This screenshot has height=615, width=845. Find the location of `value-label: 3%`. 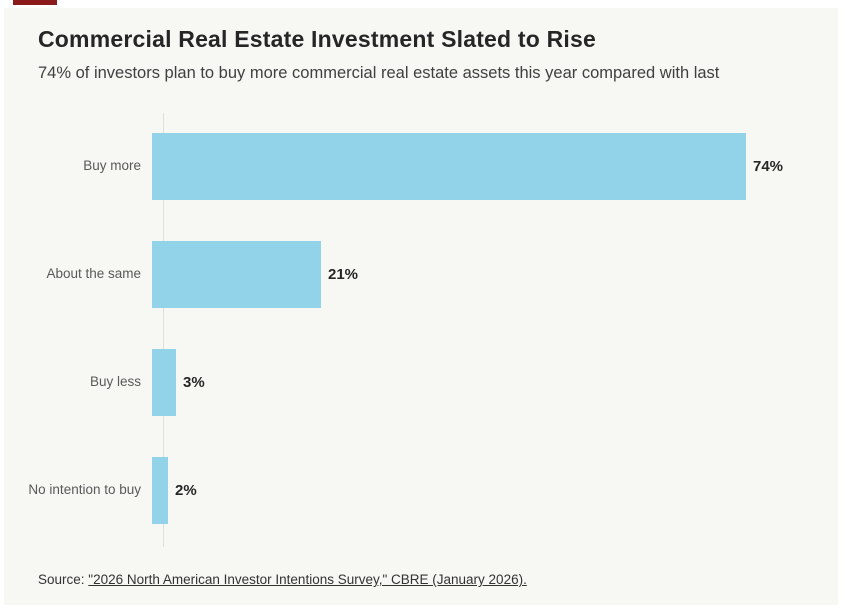

value-label: 3% is located at coordinates (194, 382).